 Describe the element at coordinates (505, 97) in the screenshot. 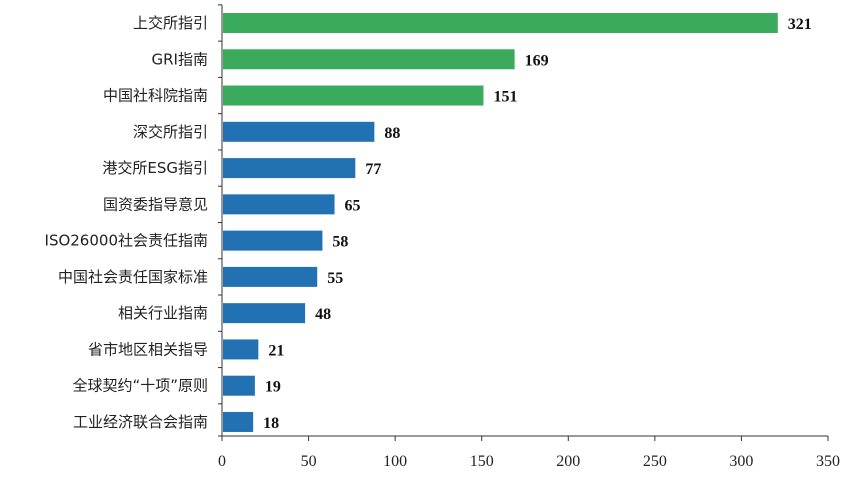

I see `value-label: 151` at that location.